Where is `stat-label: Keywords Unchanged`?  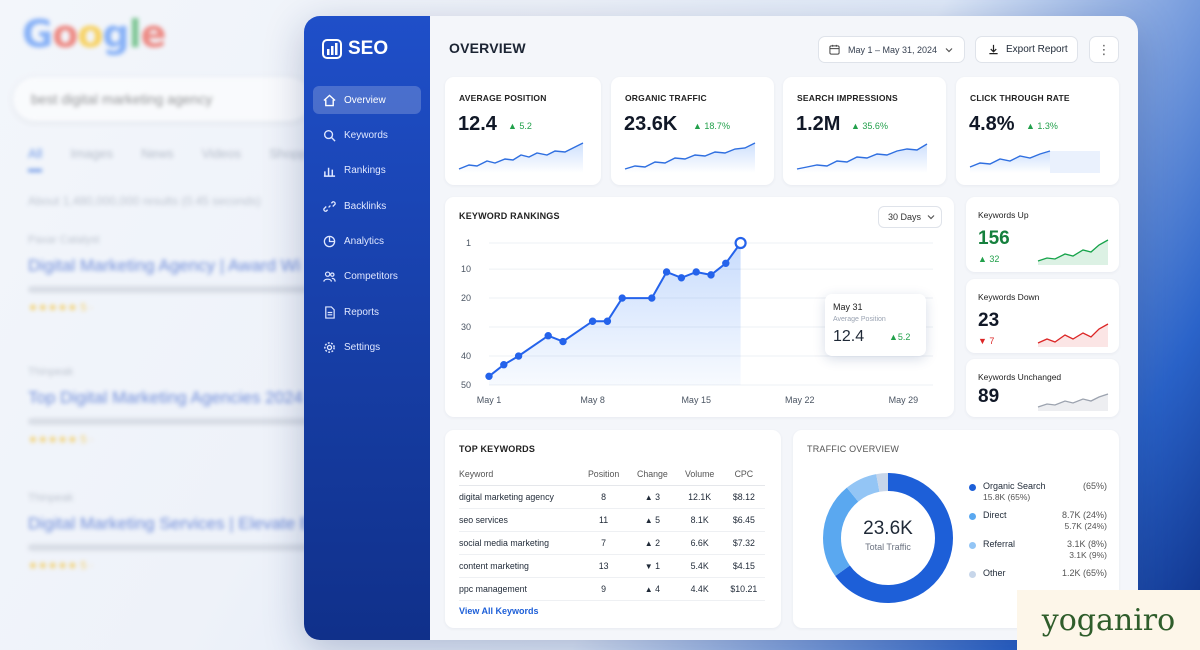 stat-label: Keywords Unchanged is located at coordinates (1020, 377).